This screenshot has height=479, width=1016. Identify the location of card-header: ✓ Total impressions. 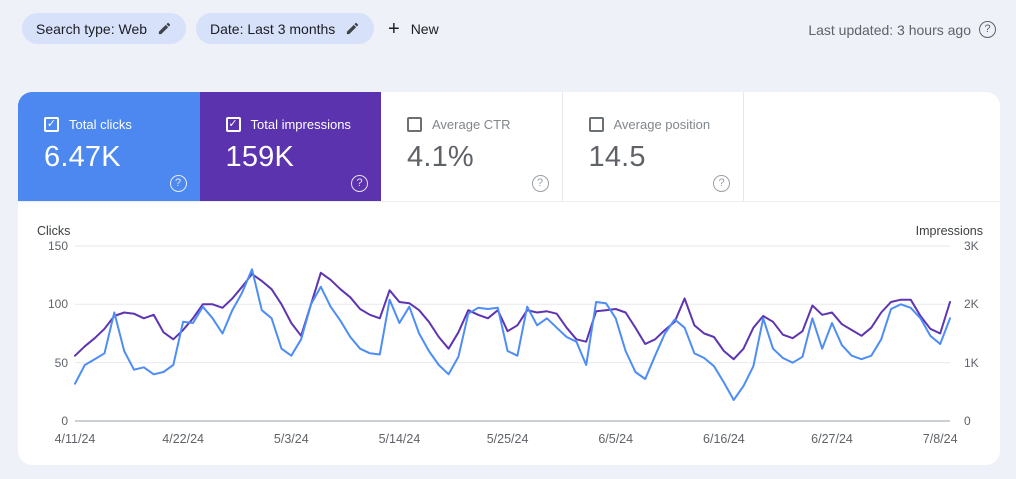
(303, 124).